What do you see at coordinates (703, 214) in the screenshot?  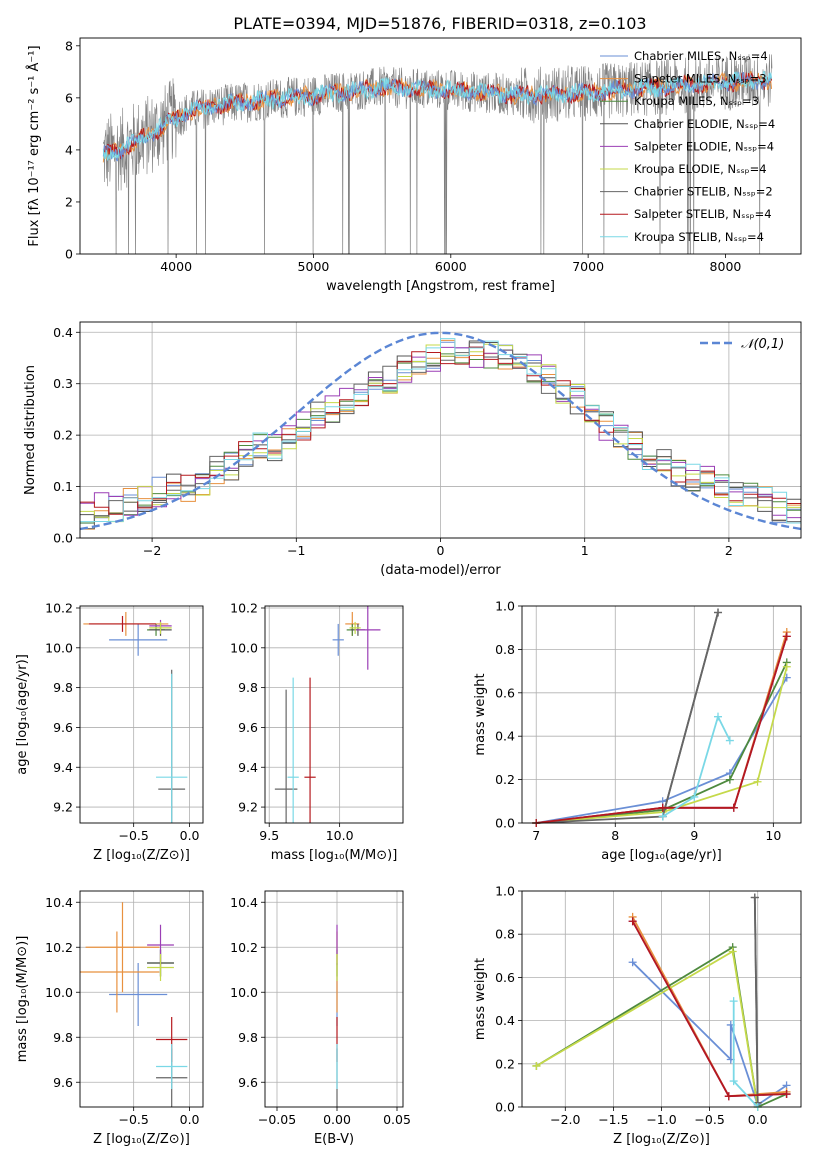 I see `legend-label: Salpeter STELIB, Nₛₛₚ=4` at bounding box center [703, 214].